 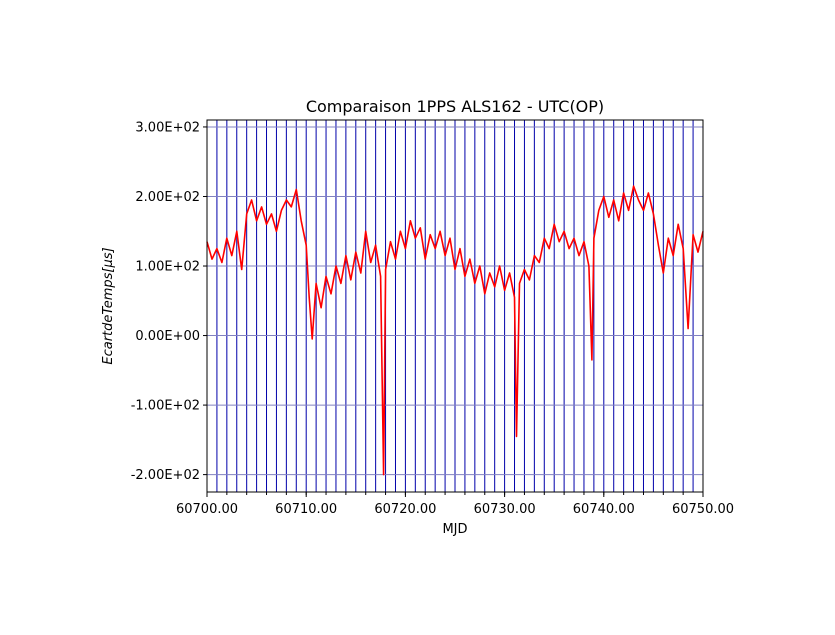 What do you see at coordinates (167, 127) in the screenshot?
I see `y-tick-label: 3.00E+02` at bounding box center [167, 127].